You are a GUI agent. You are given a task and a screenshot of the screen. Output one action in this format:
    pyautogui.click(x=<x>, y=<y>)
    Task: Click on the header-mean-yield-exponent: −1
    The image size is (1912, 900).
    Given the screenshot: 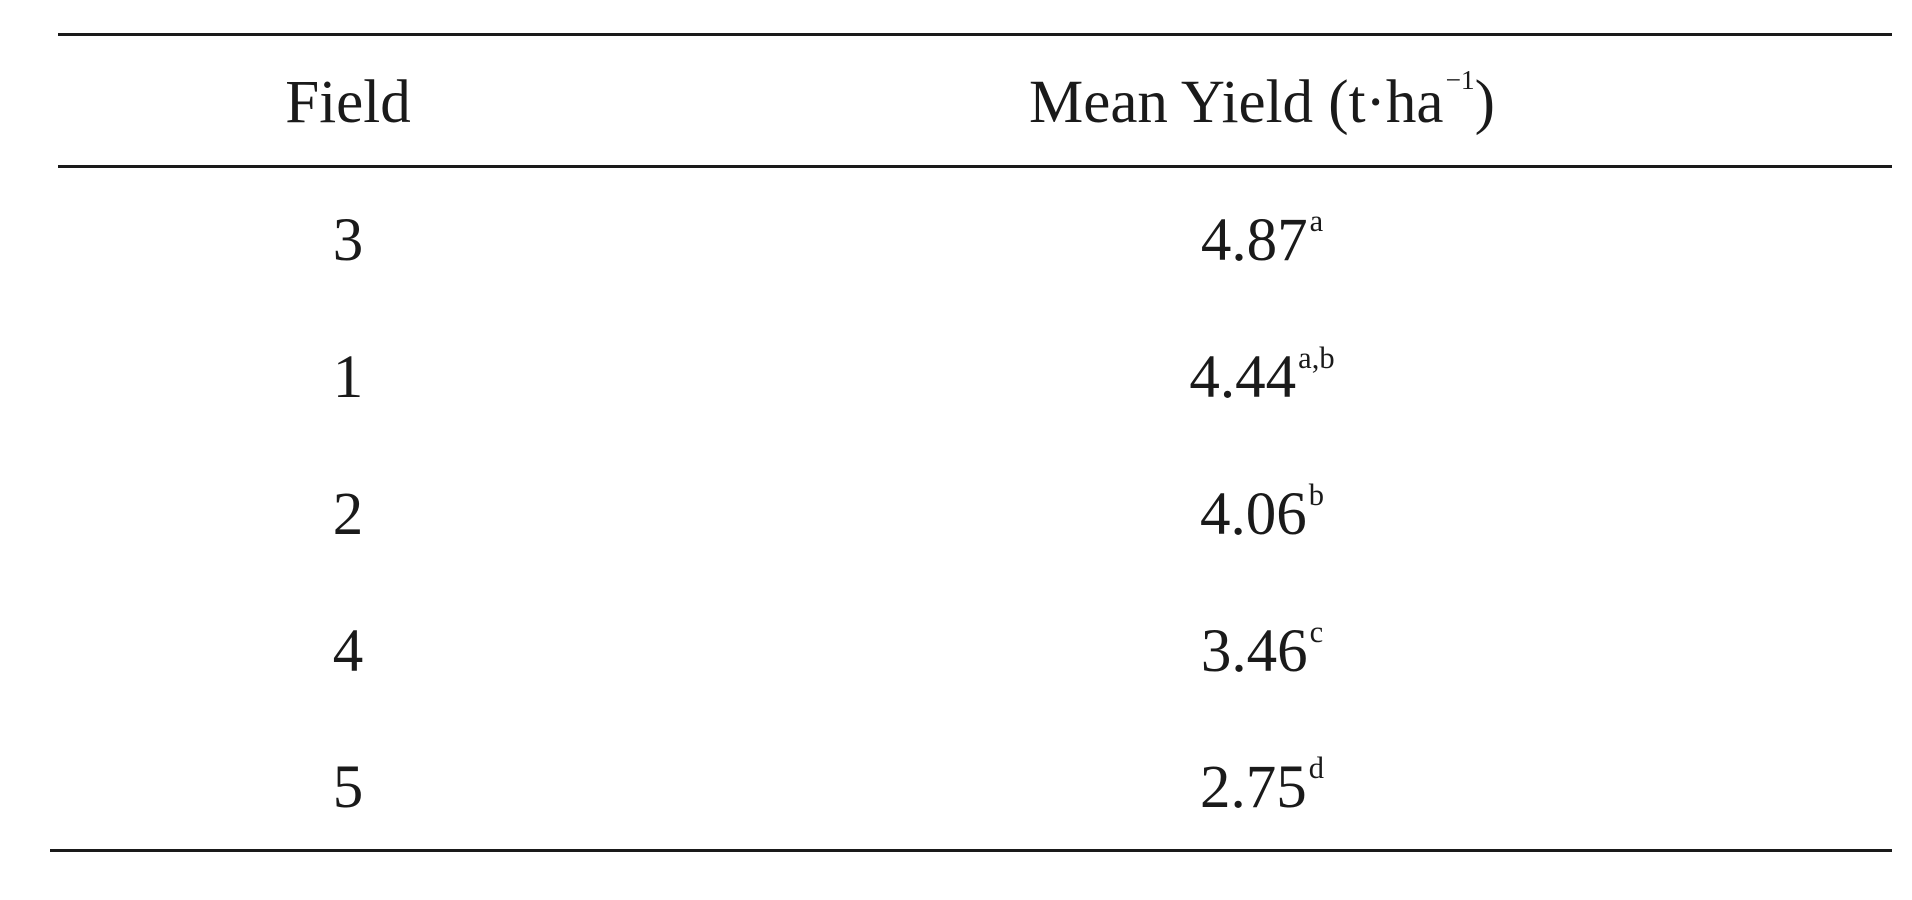 What is the action you would take?
    pyautogui.click(x=1460, y=80)
    